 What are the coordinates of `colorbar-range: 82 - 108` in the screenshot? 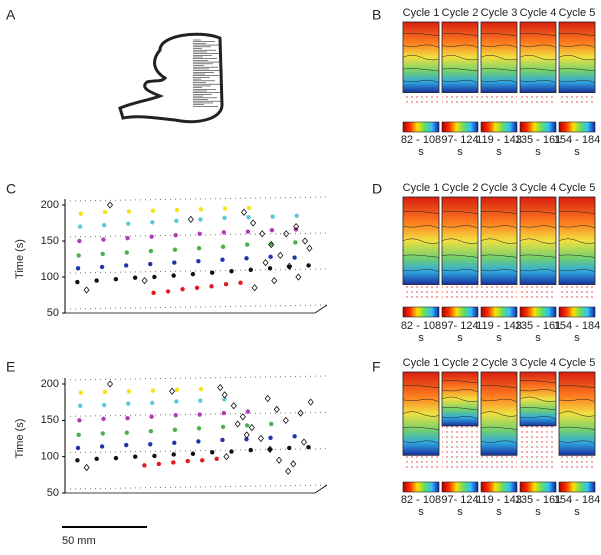 It's located at (421, 140).